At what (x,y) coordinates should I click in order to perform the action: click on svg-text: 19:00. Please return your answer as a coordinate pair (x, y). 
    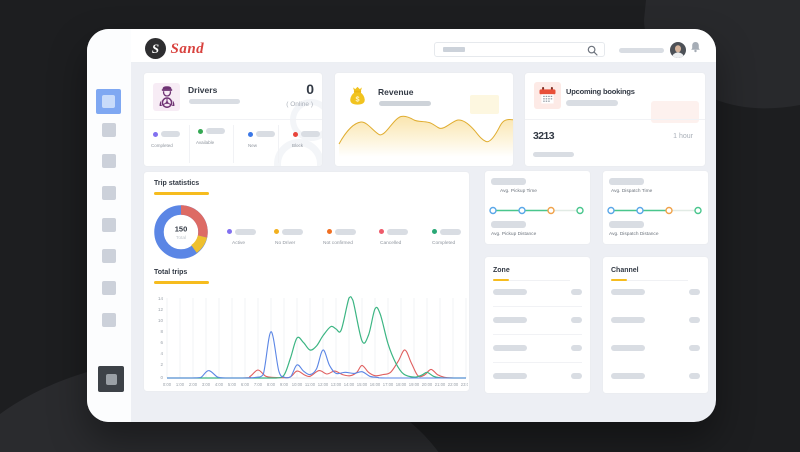
    Looking at the image, I should click on (414, 384).